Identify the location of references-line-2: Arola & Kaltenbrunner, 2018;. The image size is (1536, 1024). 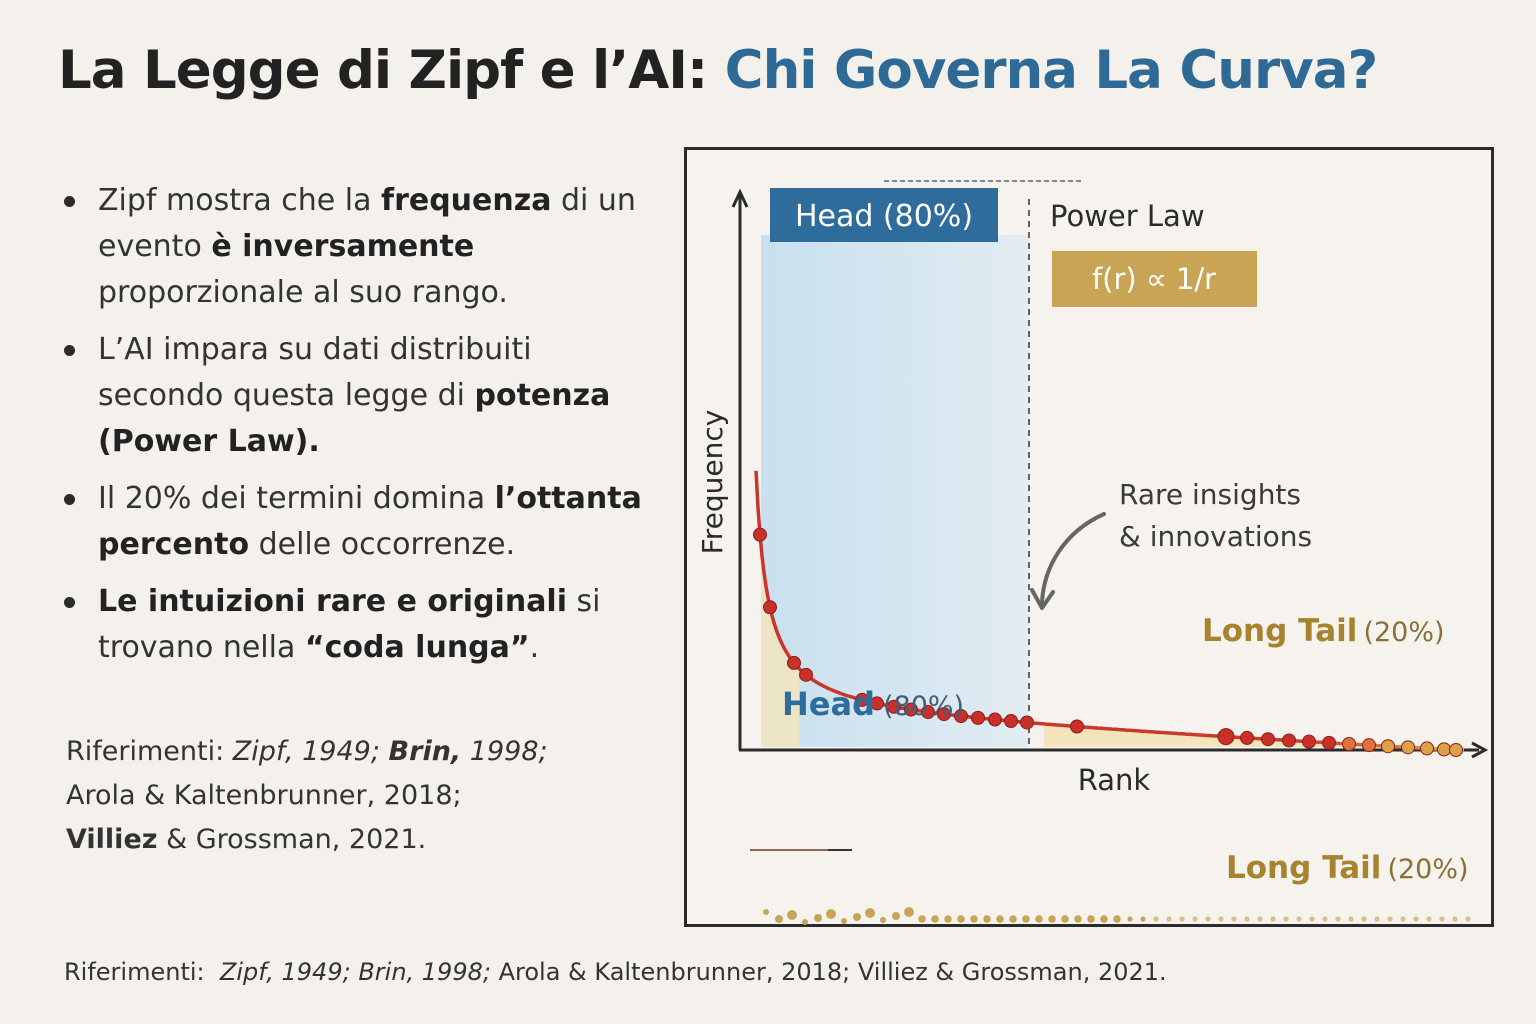
(264, 795).